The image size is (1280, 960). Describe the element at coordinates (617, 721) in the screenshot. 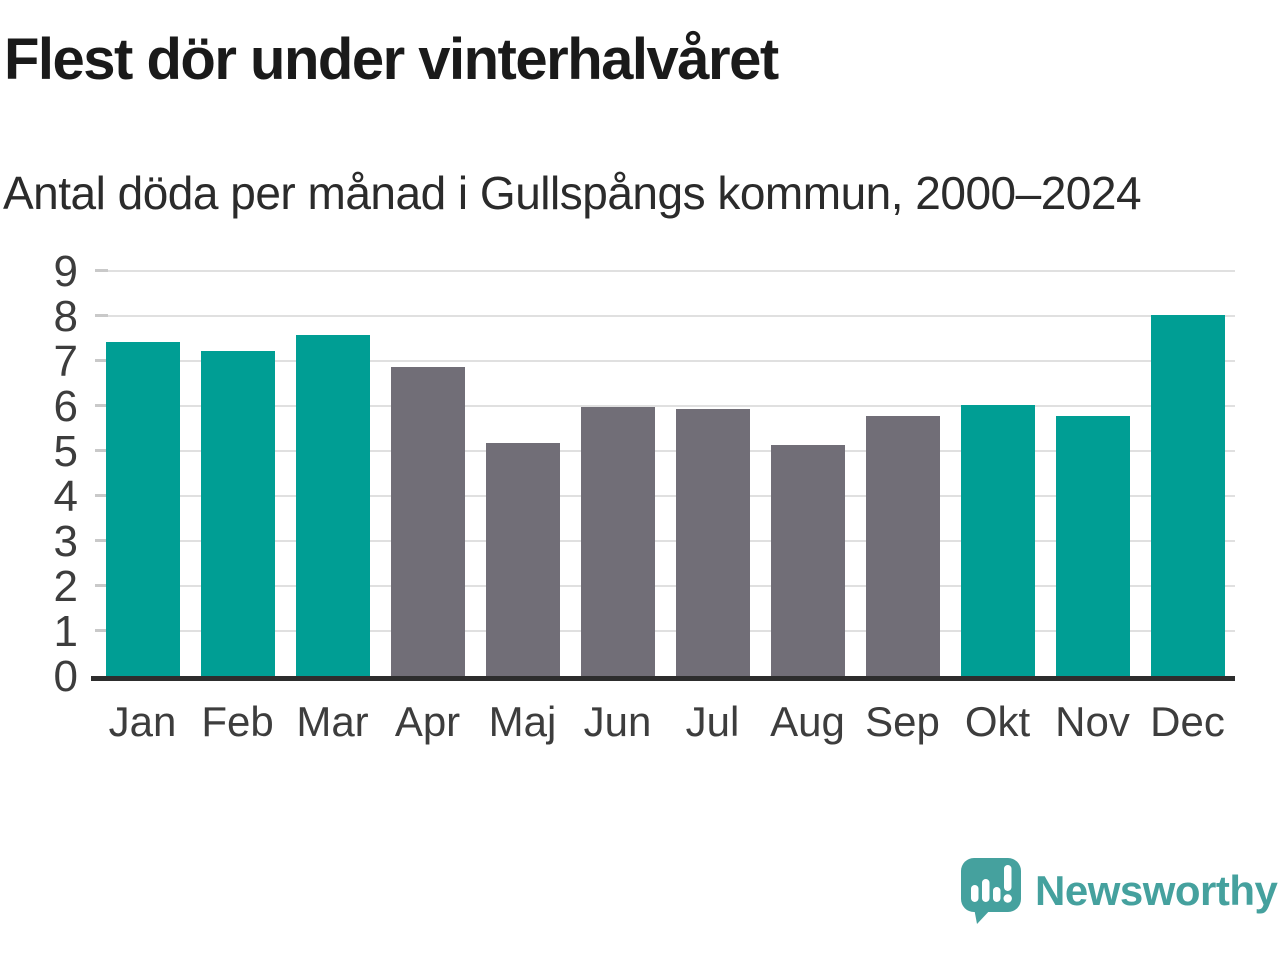

I see `x-tick-label-jun: Jun` at that location.